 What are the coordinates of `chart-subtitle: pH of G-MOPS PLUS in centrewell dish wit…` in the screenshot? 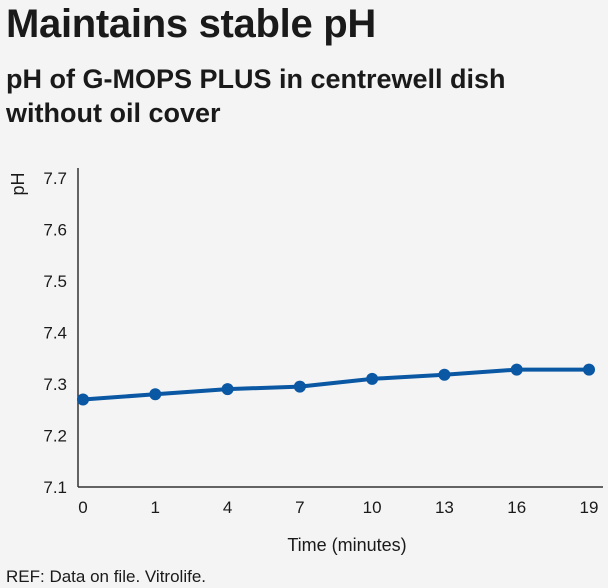 It's located at (256, 96).